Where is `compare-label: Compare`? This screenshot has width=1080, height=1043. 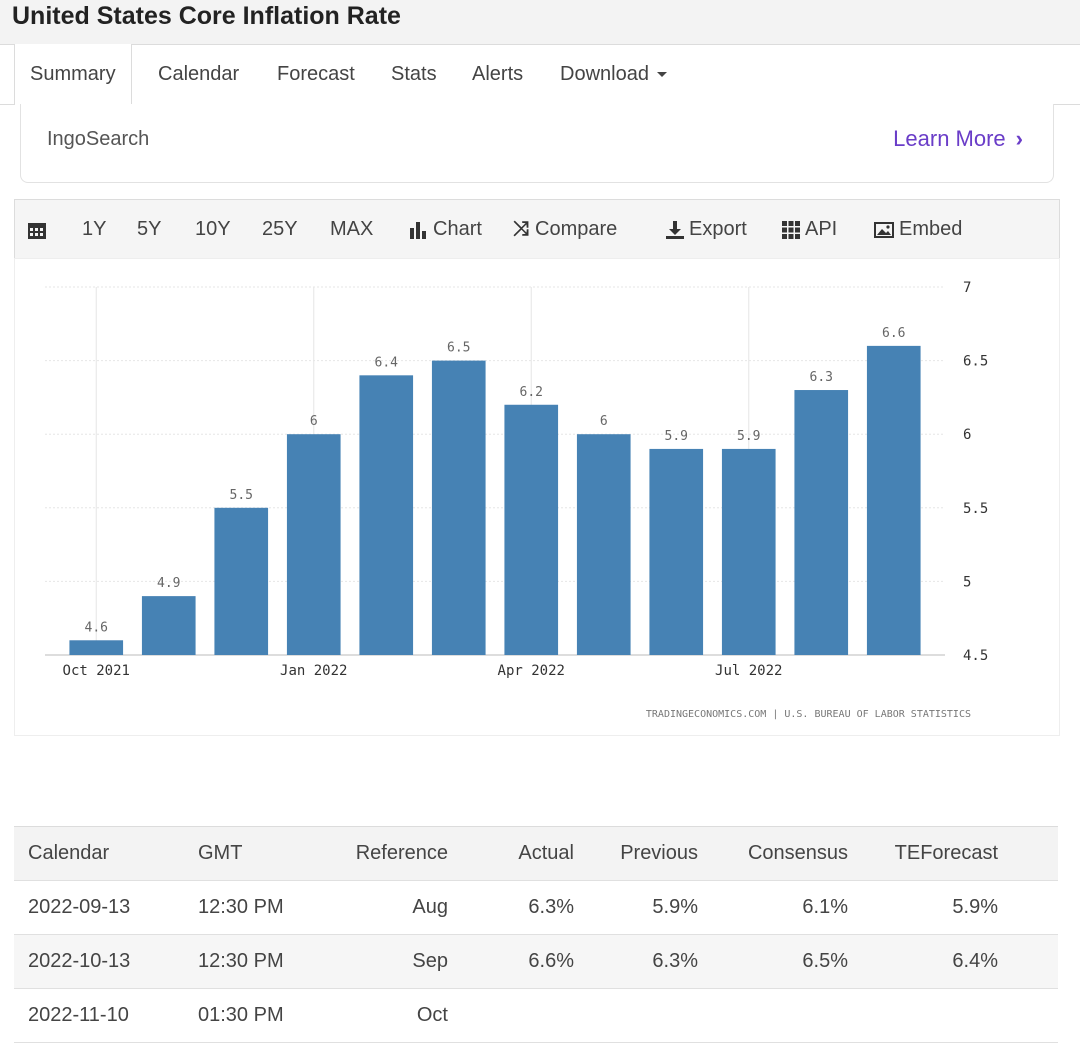 compare-label: Compare is located at coordinates (576, 229).